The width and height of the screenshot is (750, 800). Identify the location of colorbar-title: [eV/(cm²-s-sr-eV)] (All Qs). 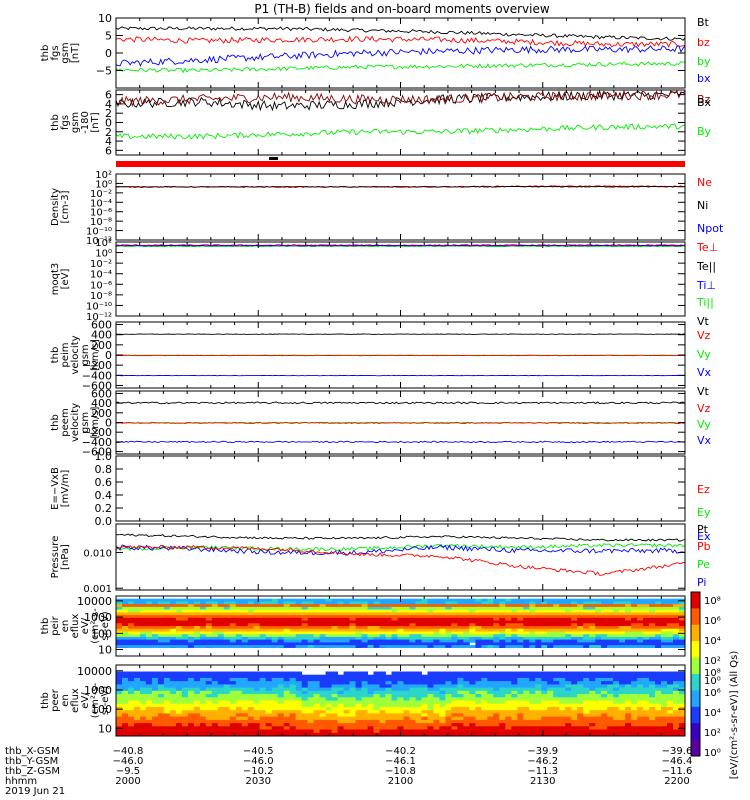
(734, 715).